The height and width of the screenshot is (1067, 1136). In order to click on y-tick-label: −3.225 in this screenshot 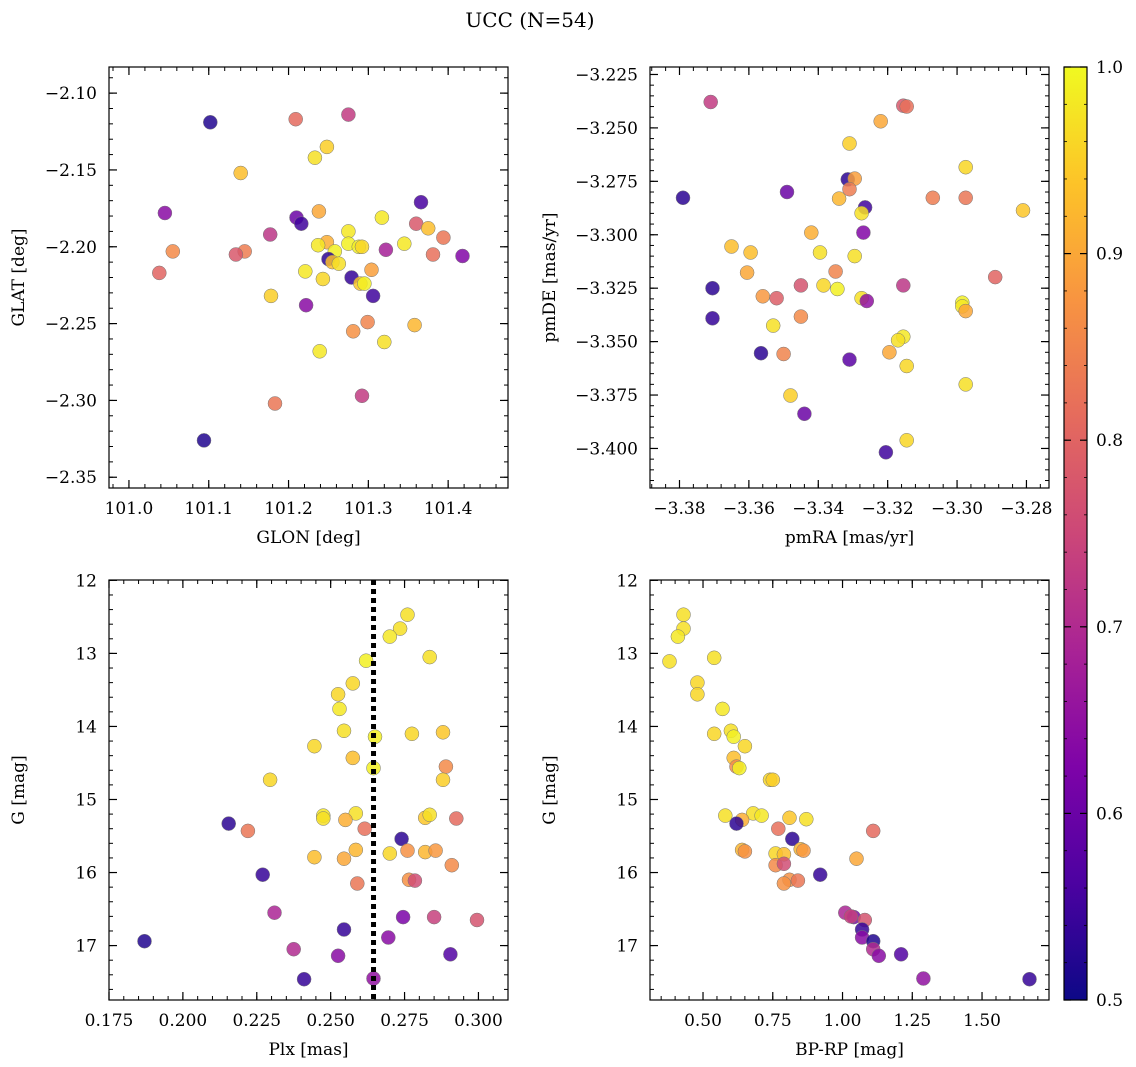, I will do `click(606, 75)`.